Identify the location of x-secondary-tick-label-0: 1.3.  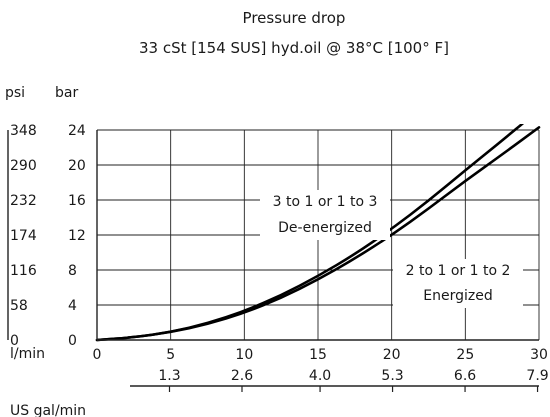
(169, 376).